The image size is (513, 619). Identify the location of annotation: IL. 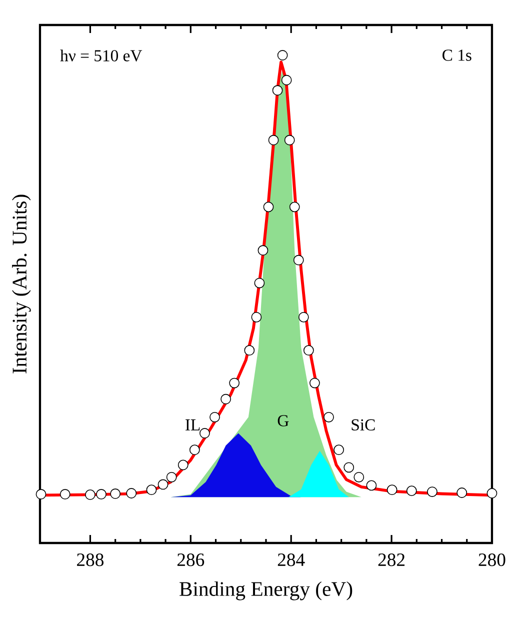
(193, 424).